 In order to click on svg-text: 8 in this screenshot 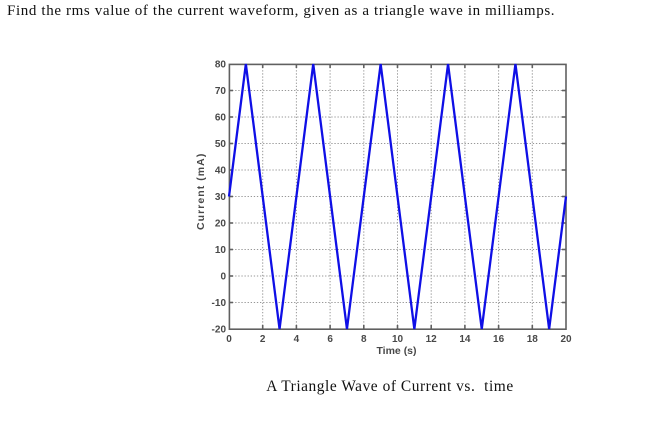, I will do `click(364, 339)`.